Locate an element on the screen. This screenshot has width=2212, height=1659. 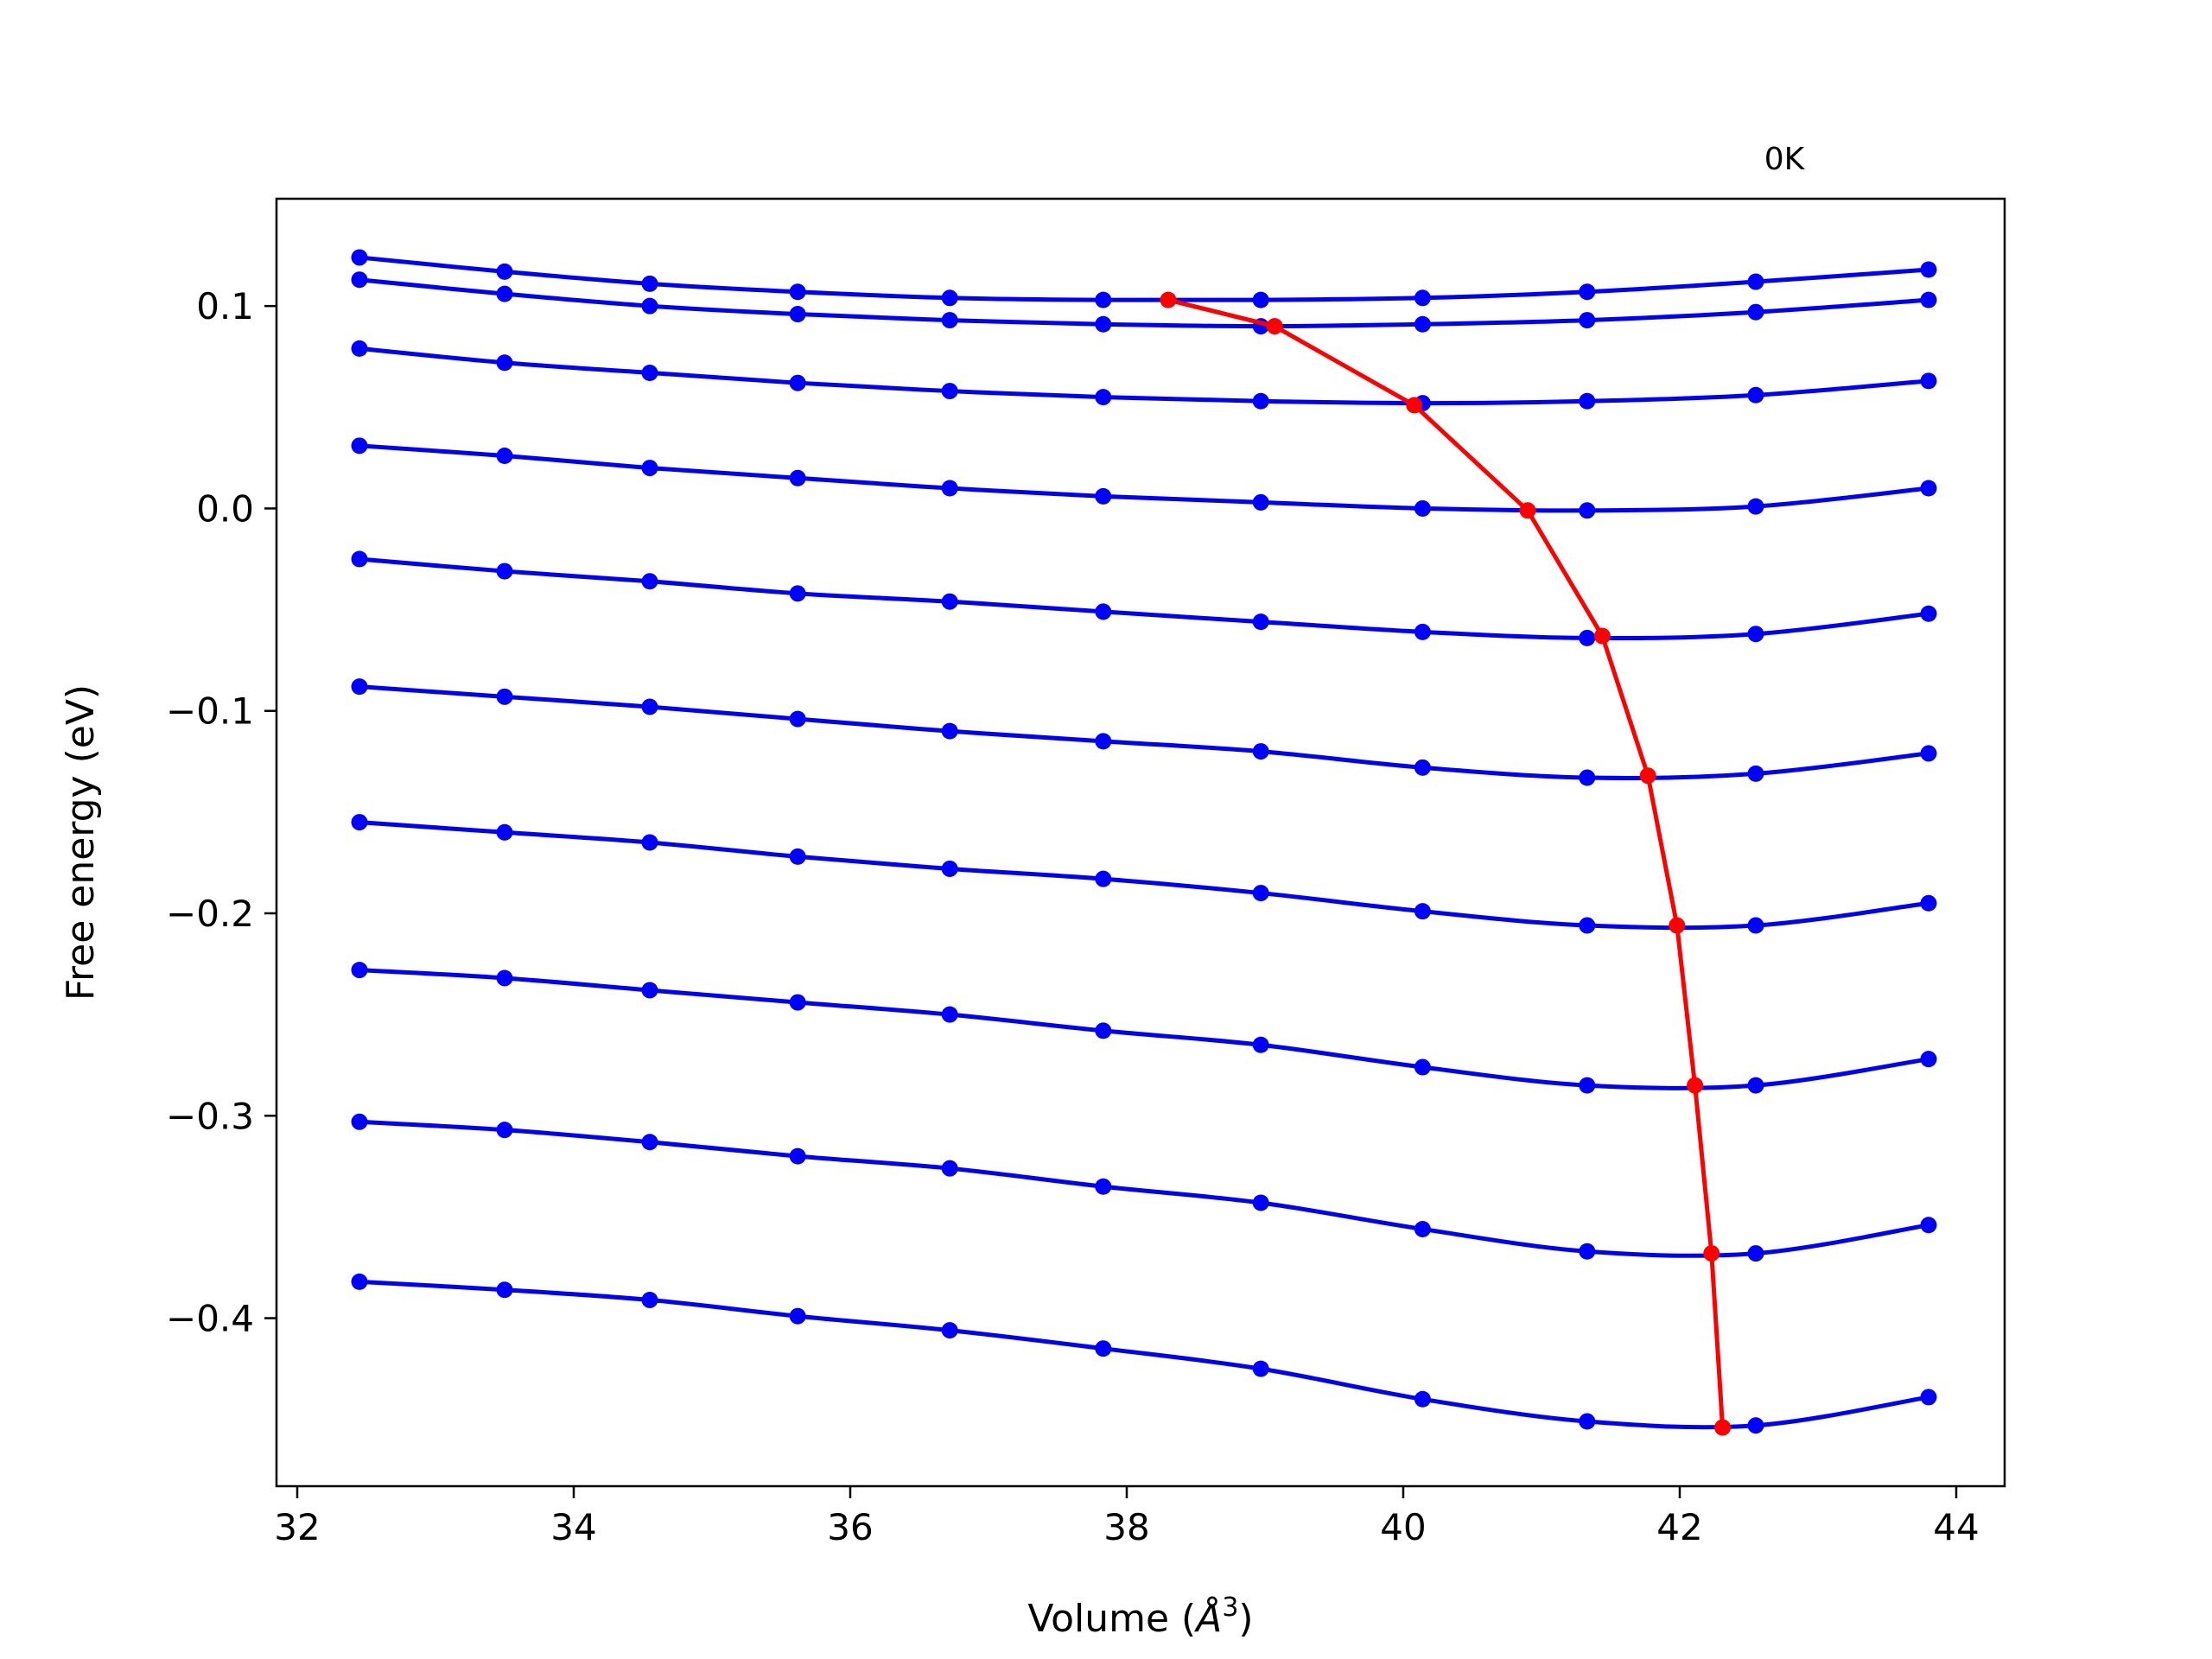
y-tick-label: 0.0 is located at coordinates (225, 508).